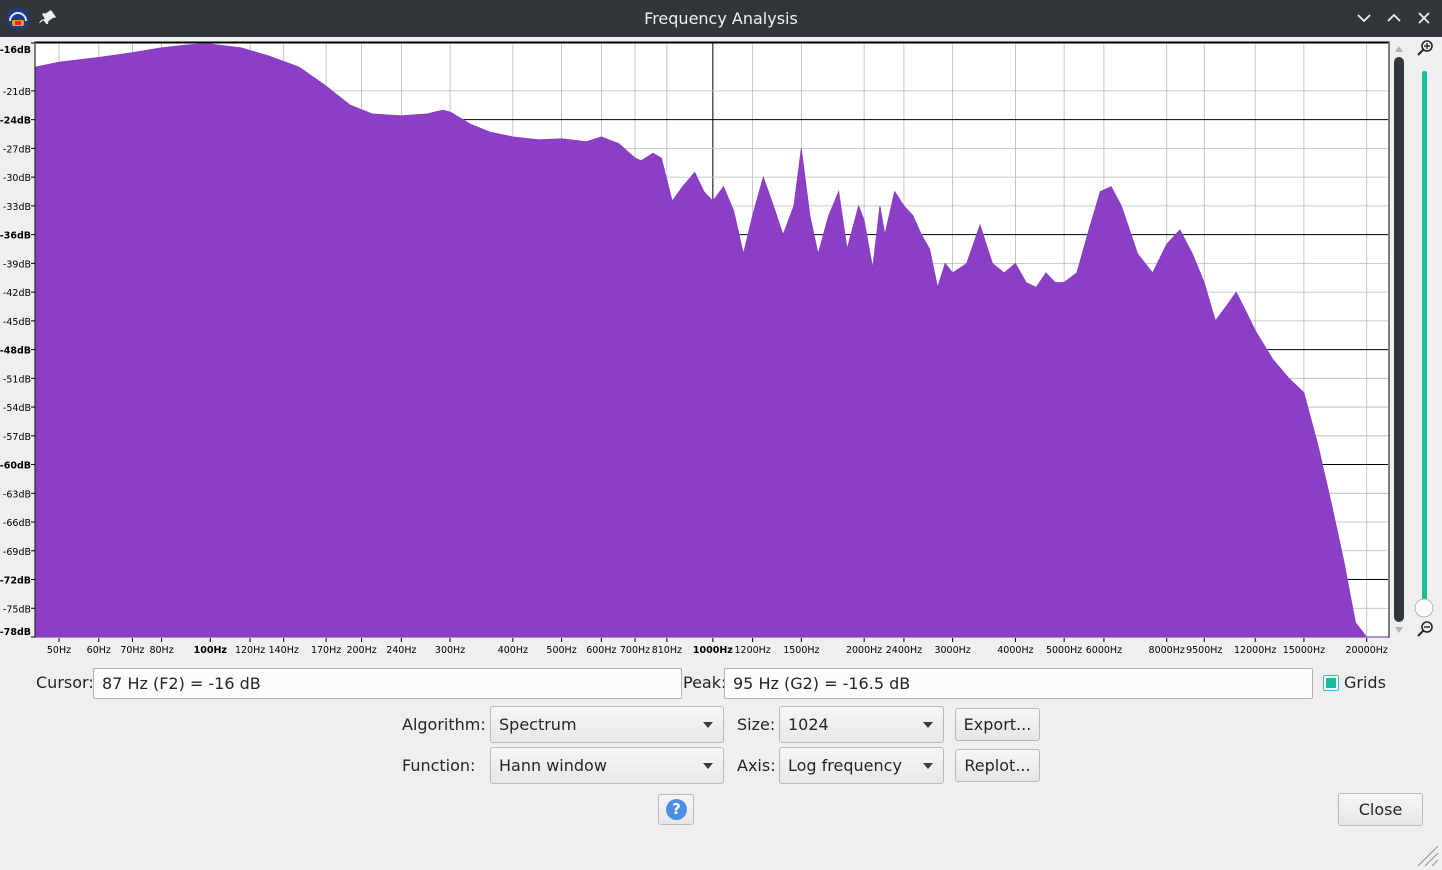 The width and height of the screenshot is (1442, 870). What do you see at coordinates (17, 264) in the screenshot?
I see `db-tick-label: -39dB` at bounding box center [17, 264].